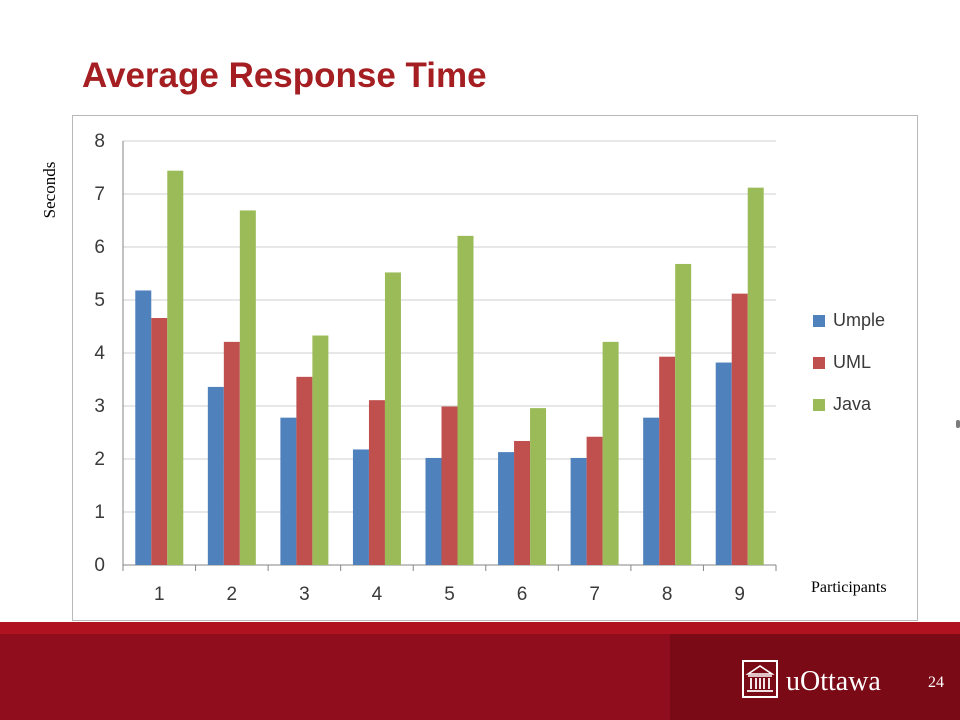 The image size is (960, 720). Describe the element at coordinates (819, 363) in the screenshot. I see `legend-swatch-uml` at that location.